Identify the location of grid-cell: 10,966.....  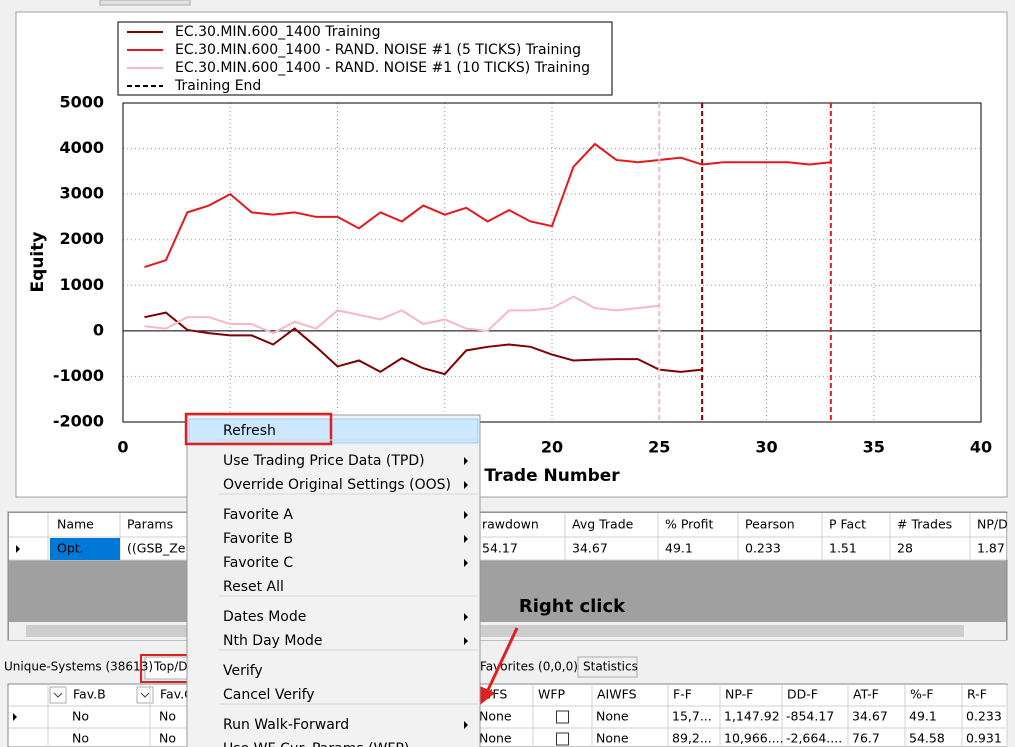
(754, 738).